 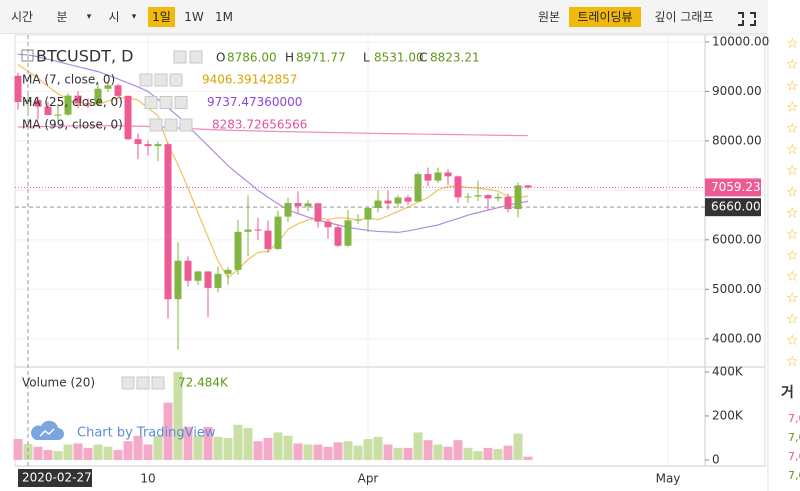 What do you see at coordinates (47, 430) in the screenshot?
I see `watermark-logo` at bounding box center [47, 430].